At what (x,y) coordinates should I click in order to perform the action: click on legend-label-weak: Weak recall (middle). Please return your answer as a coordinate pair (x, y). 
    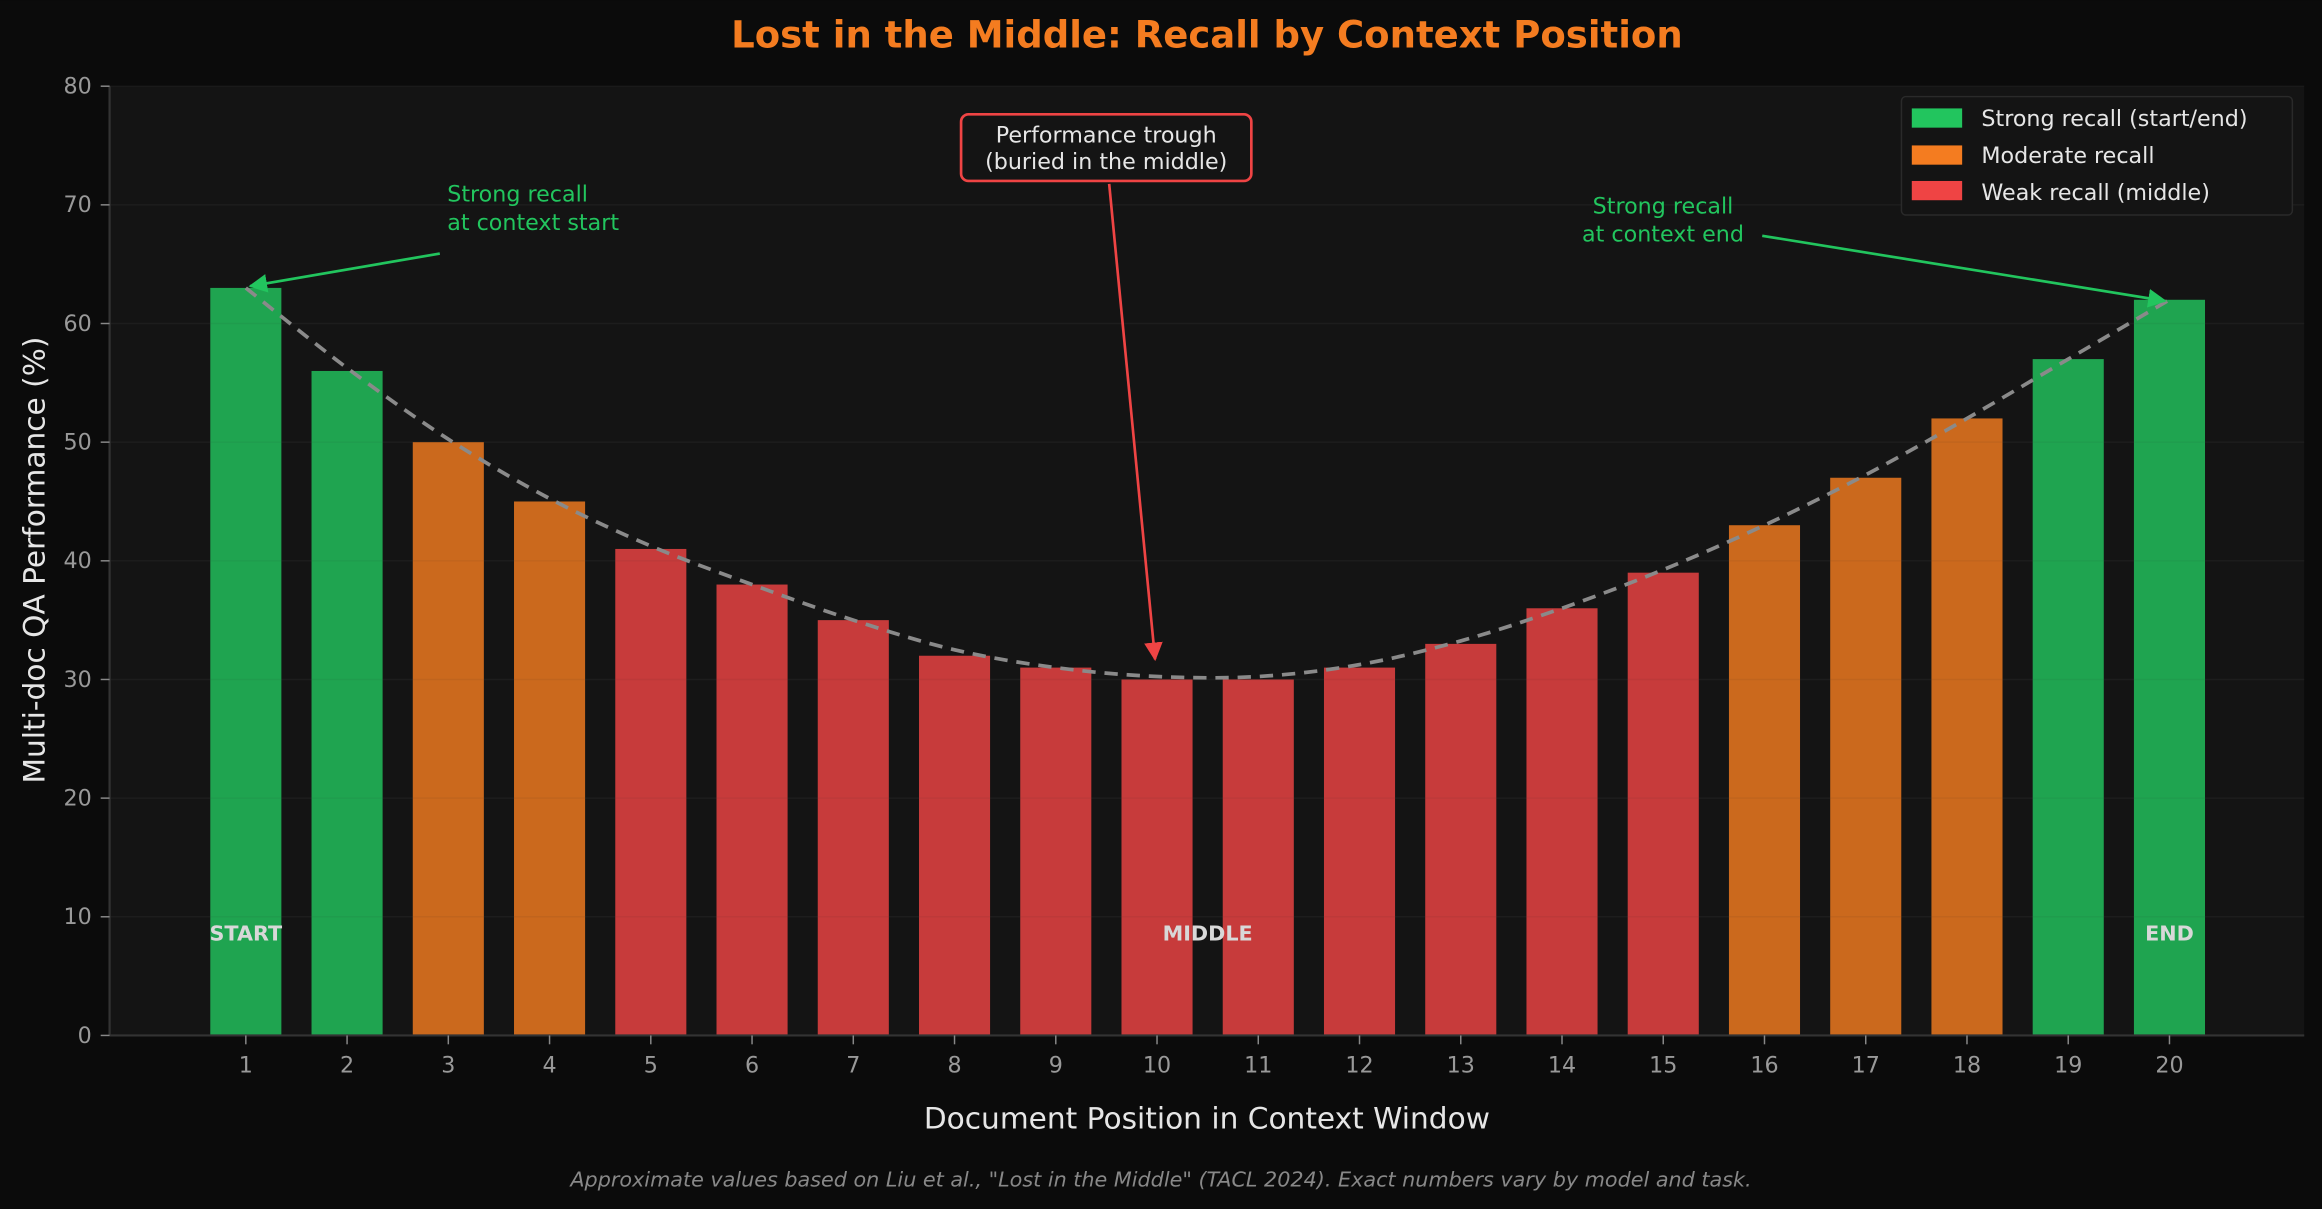
    Looking at the image, I should click on (2095, 193).